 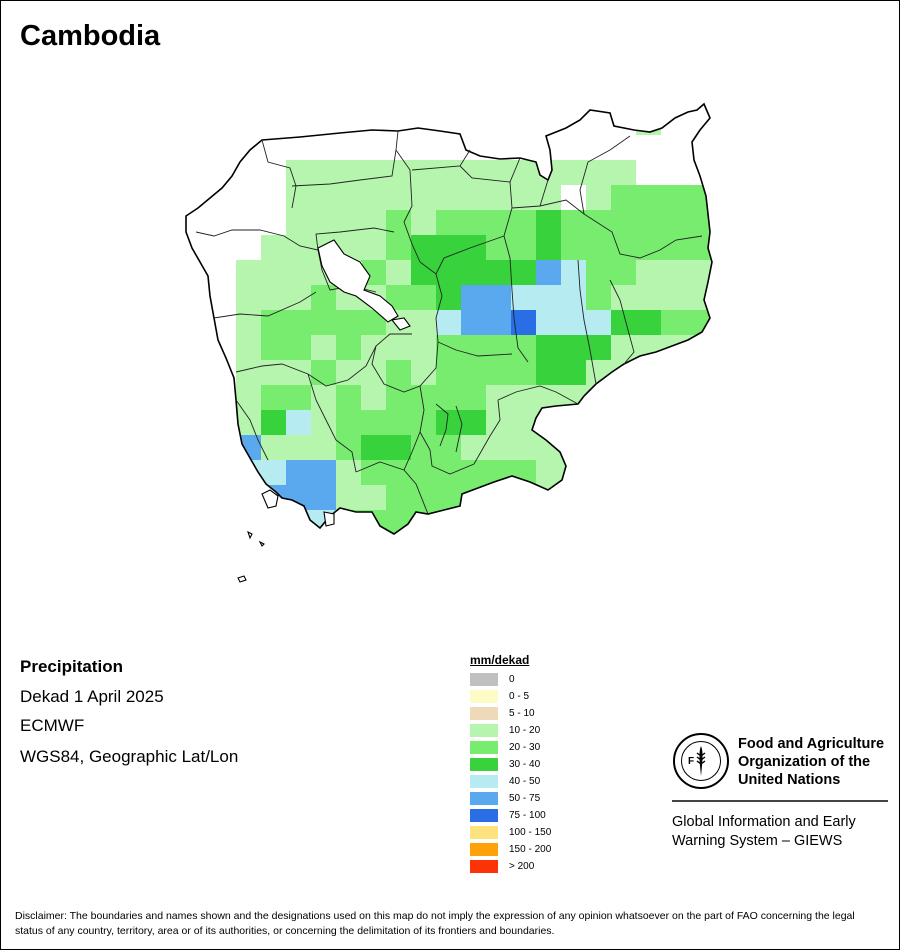 What do you see at coordinates (525, 781) in the screenshot?
I see `legend-label: 40 - 50` at bounding box center [525, 781].